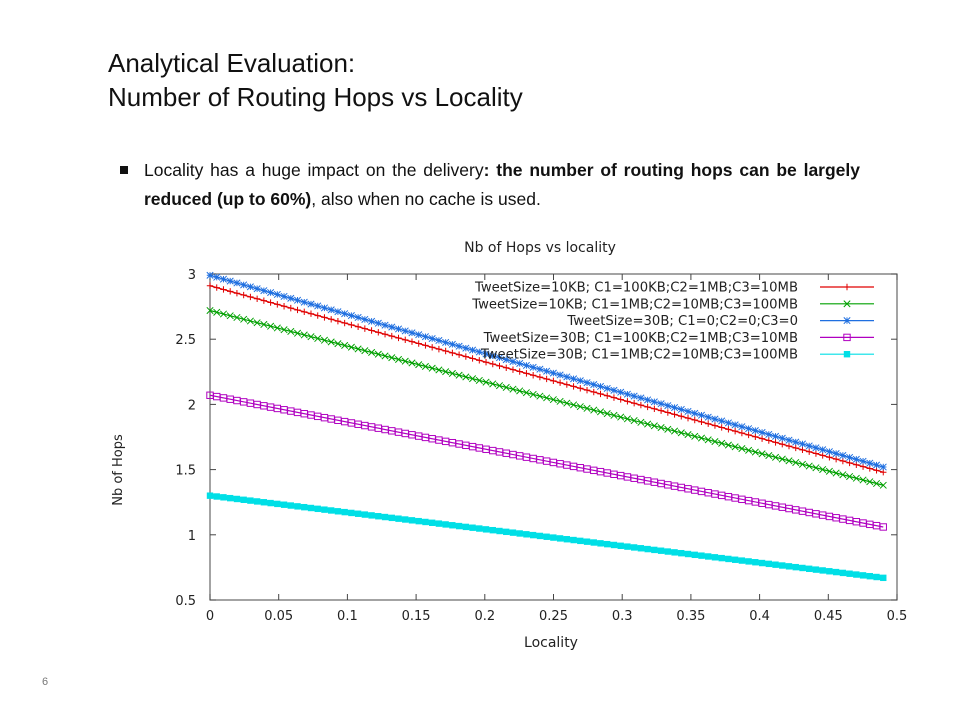 Image resolution: width=960 pixels, height=720 pixels. What do you see at coordinates (546, 461) in the screenshot?
I see `series-line` at bounding box center [546, 461].